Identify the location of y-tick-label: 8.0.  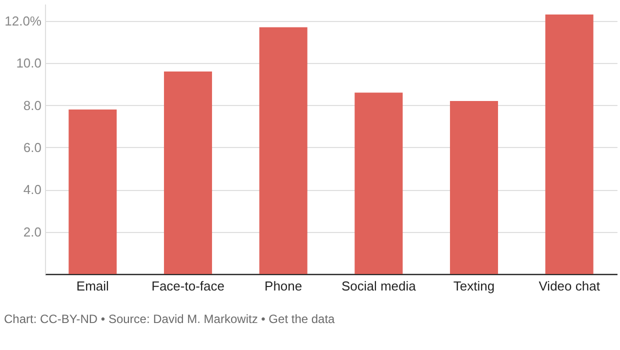
(32, 105).